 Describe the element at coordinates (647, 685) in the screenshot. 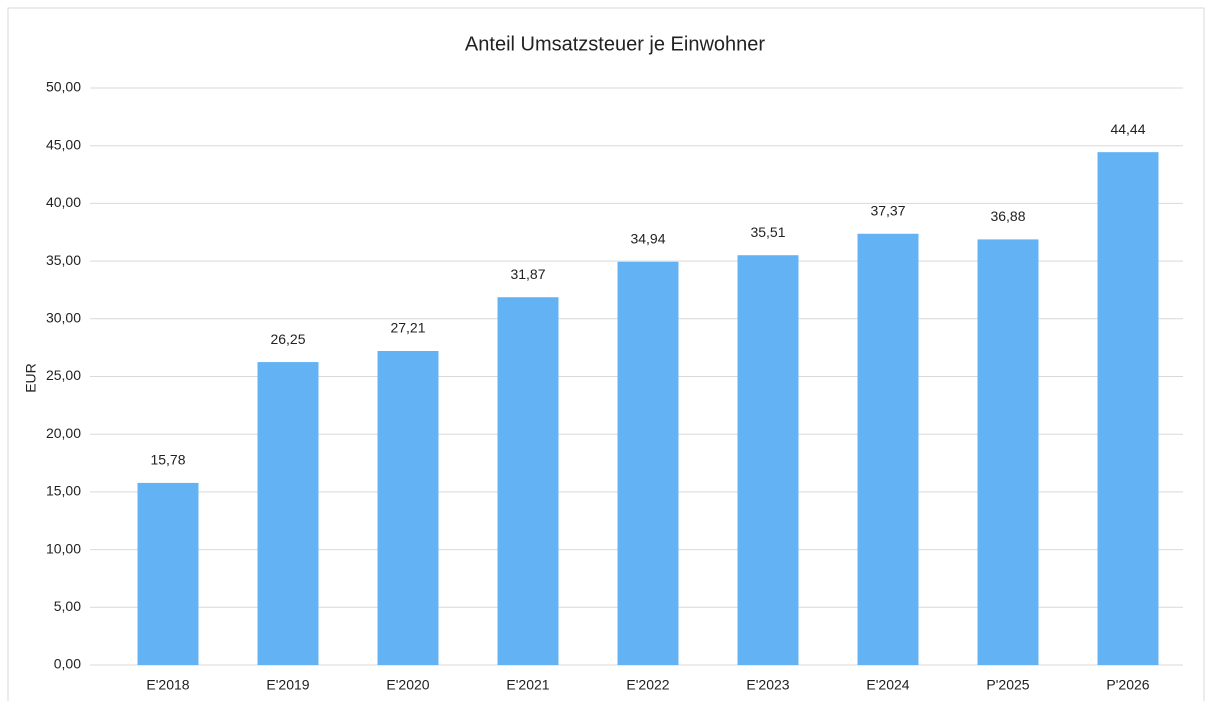

I see `x-tick-label: E'2022` at that location.